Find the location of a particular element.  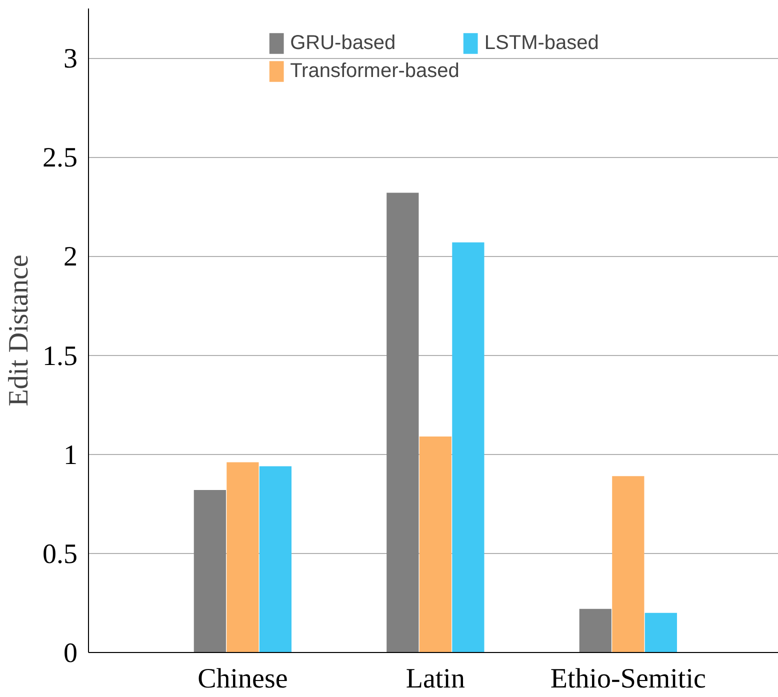

x-tick-label: Ethio-Semitic is located at coordinates (628, 679).